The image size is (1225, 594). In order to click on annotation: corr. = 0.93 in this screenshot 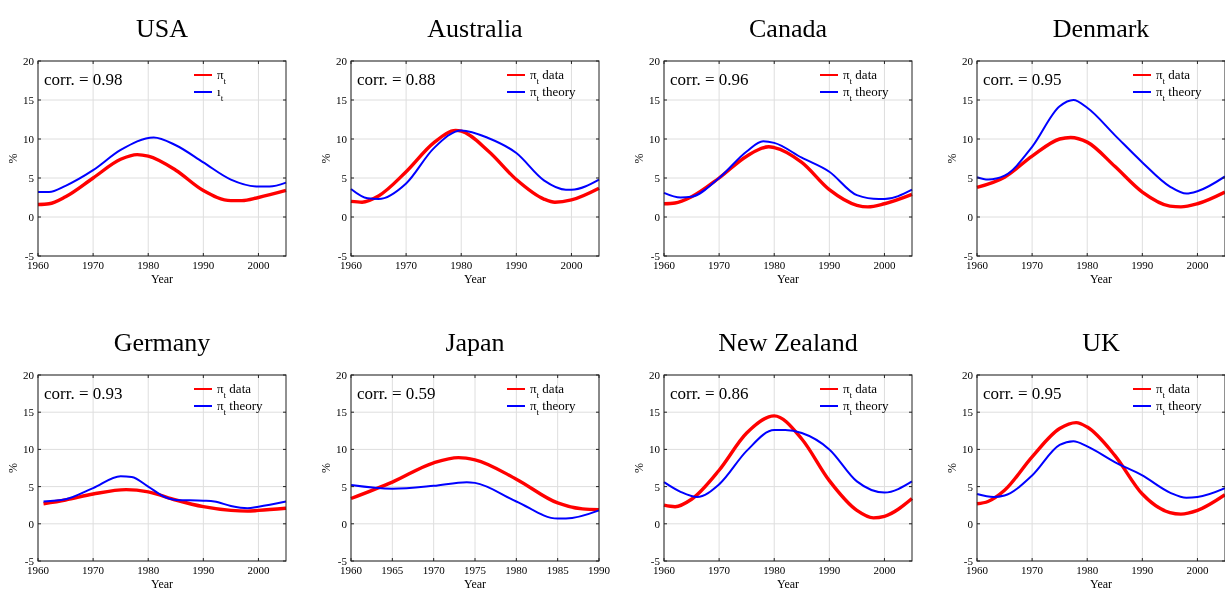, I will do `click(83, 393)`.